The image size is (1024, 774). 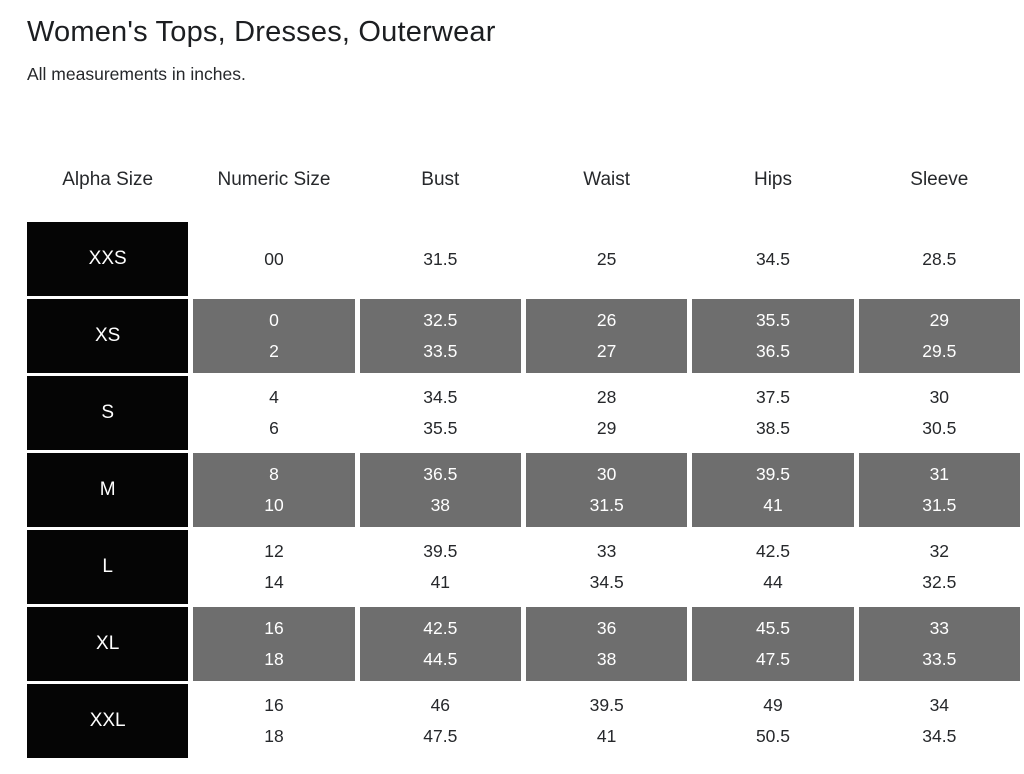 I want to click on measurement-value: 44, so click(x=773, y=582).